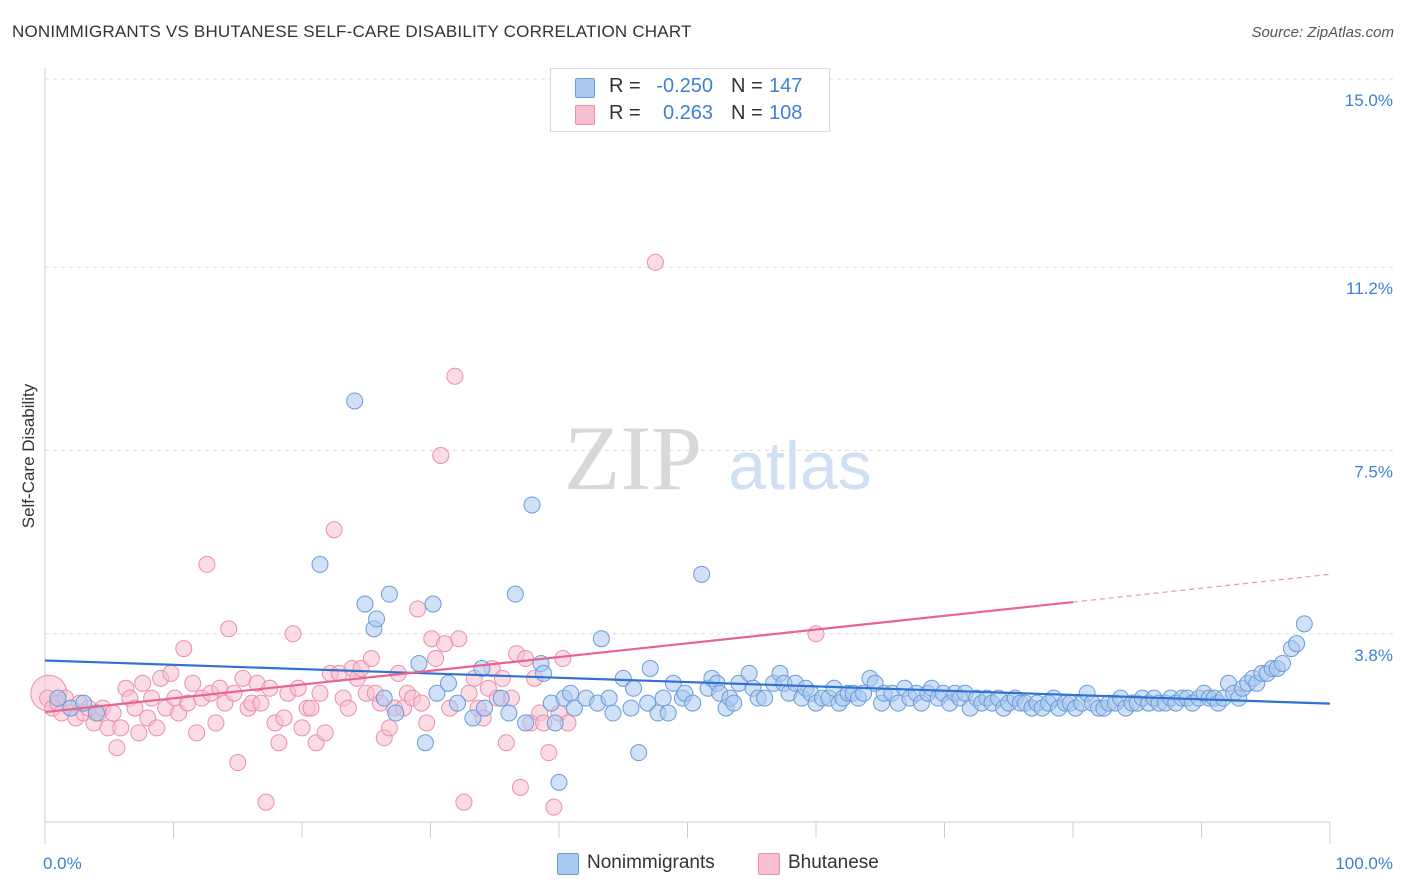  Describe the element at coordinates (769, 864) in the screenshot. I see `bottom-legend-swatch-pink` at that location.